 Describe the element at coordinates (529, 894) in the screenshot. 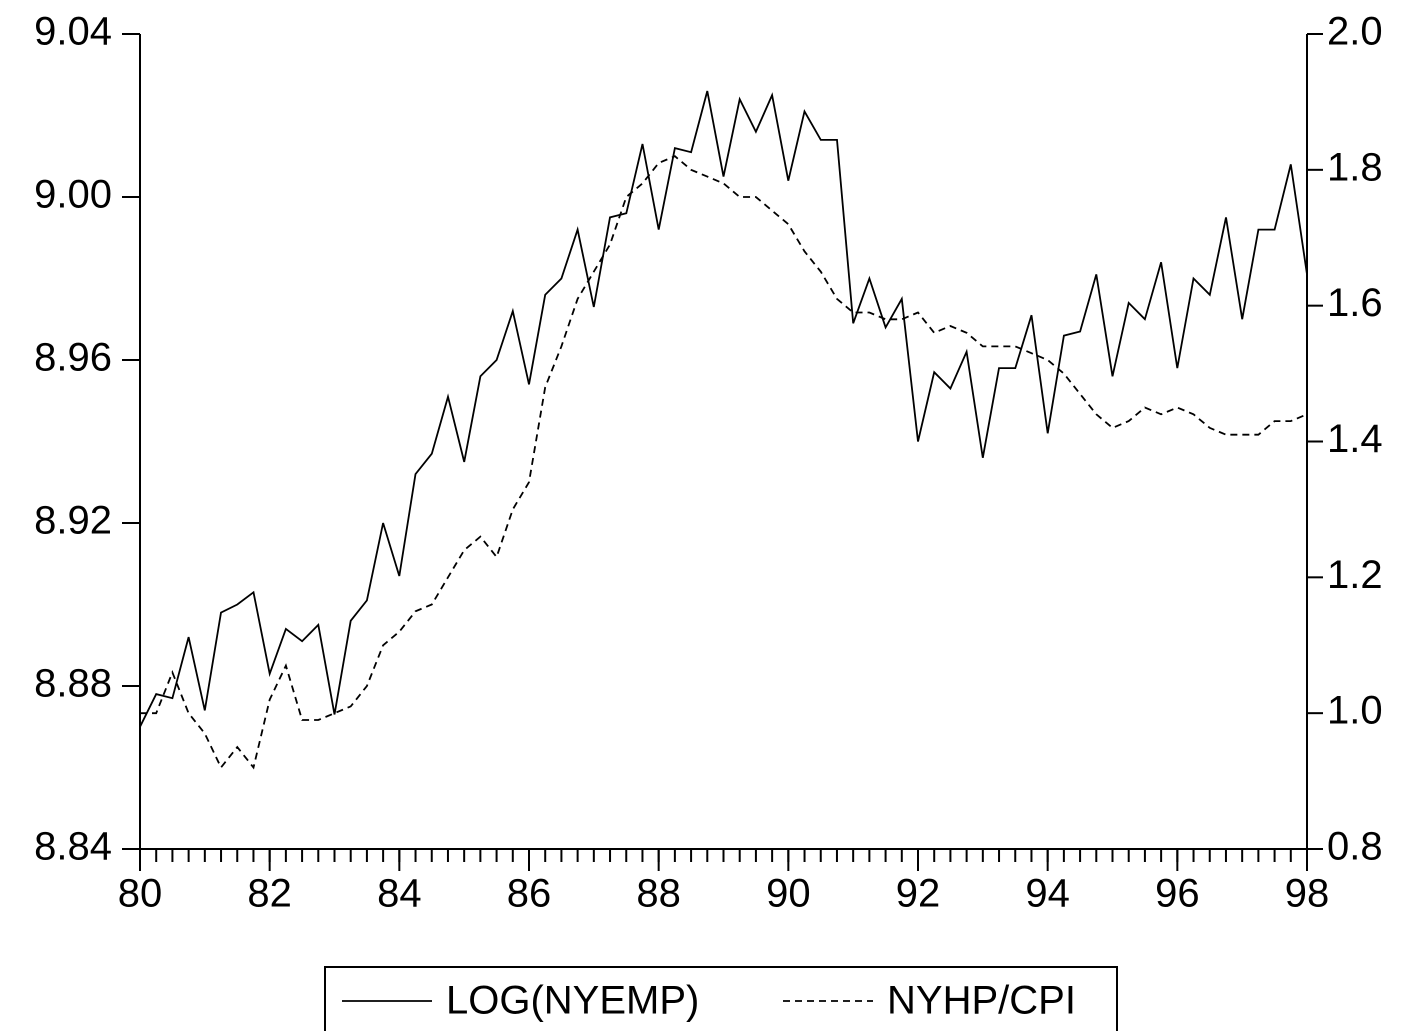

I see `x-tick-label: 86` at that location.